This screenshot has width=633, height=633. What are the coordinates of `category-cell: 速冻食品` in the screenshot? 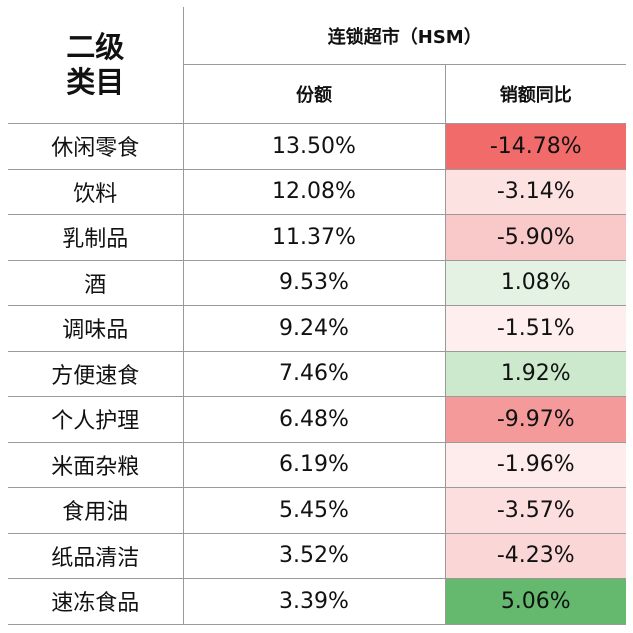 It's located at (96, 601).